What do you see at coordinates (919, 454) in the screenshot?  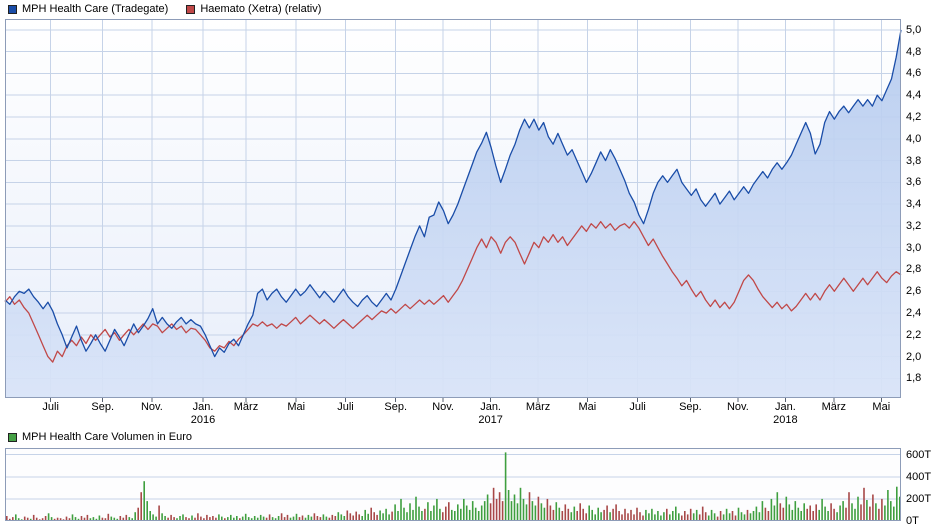 I see `volume-axis-tick-label: 600T` at bounding box center [919, 454].